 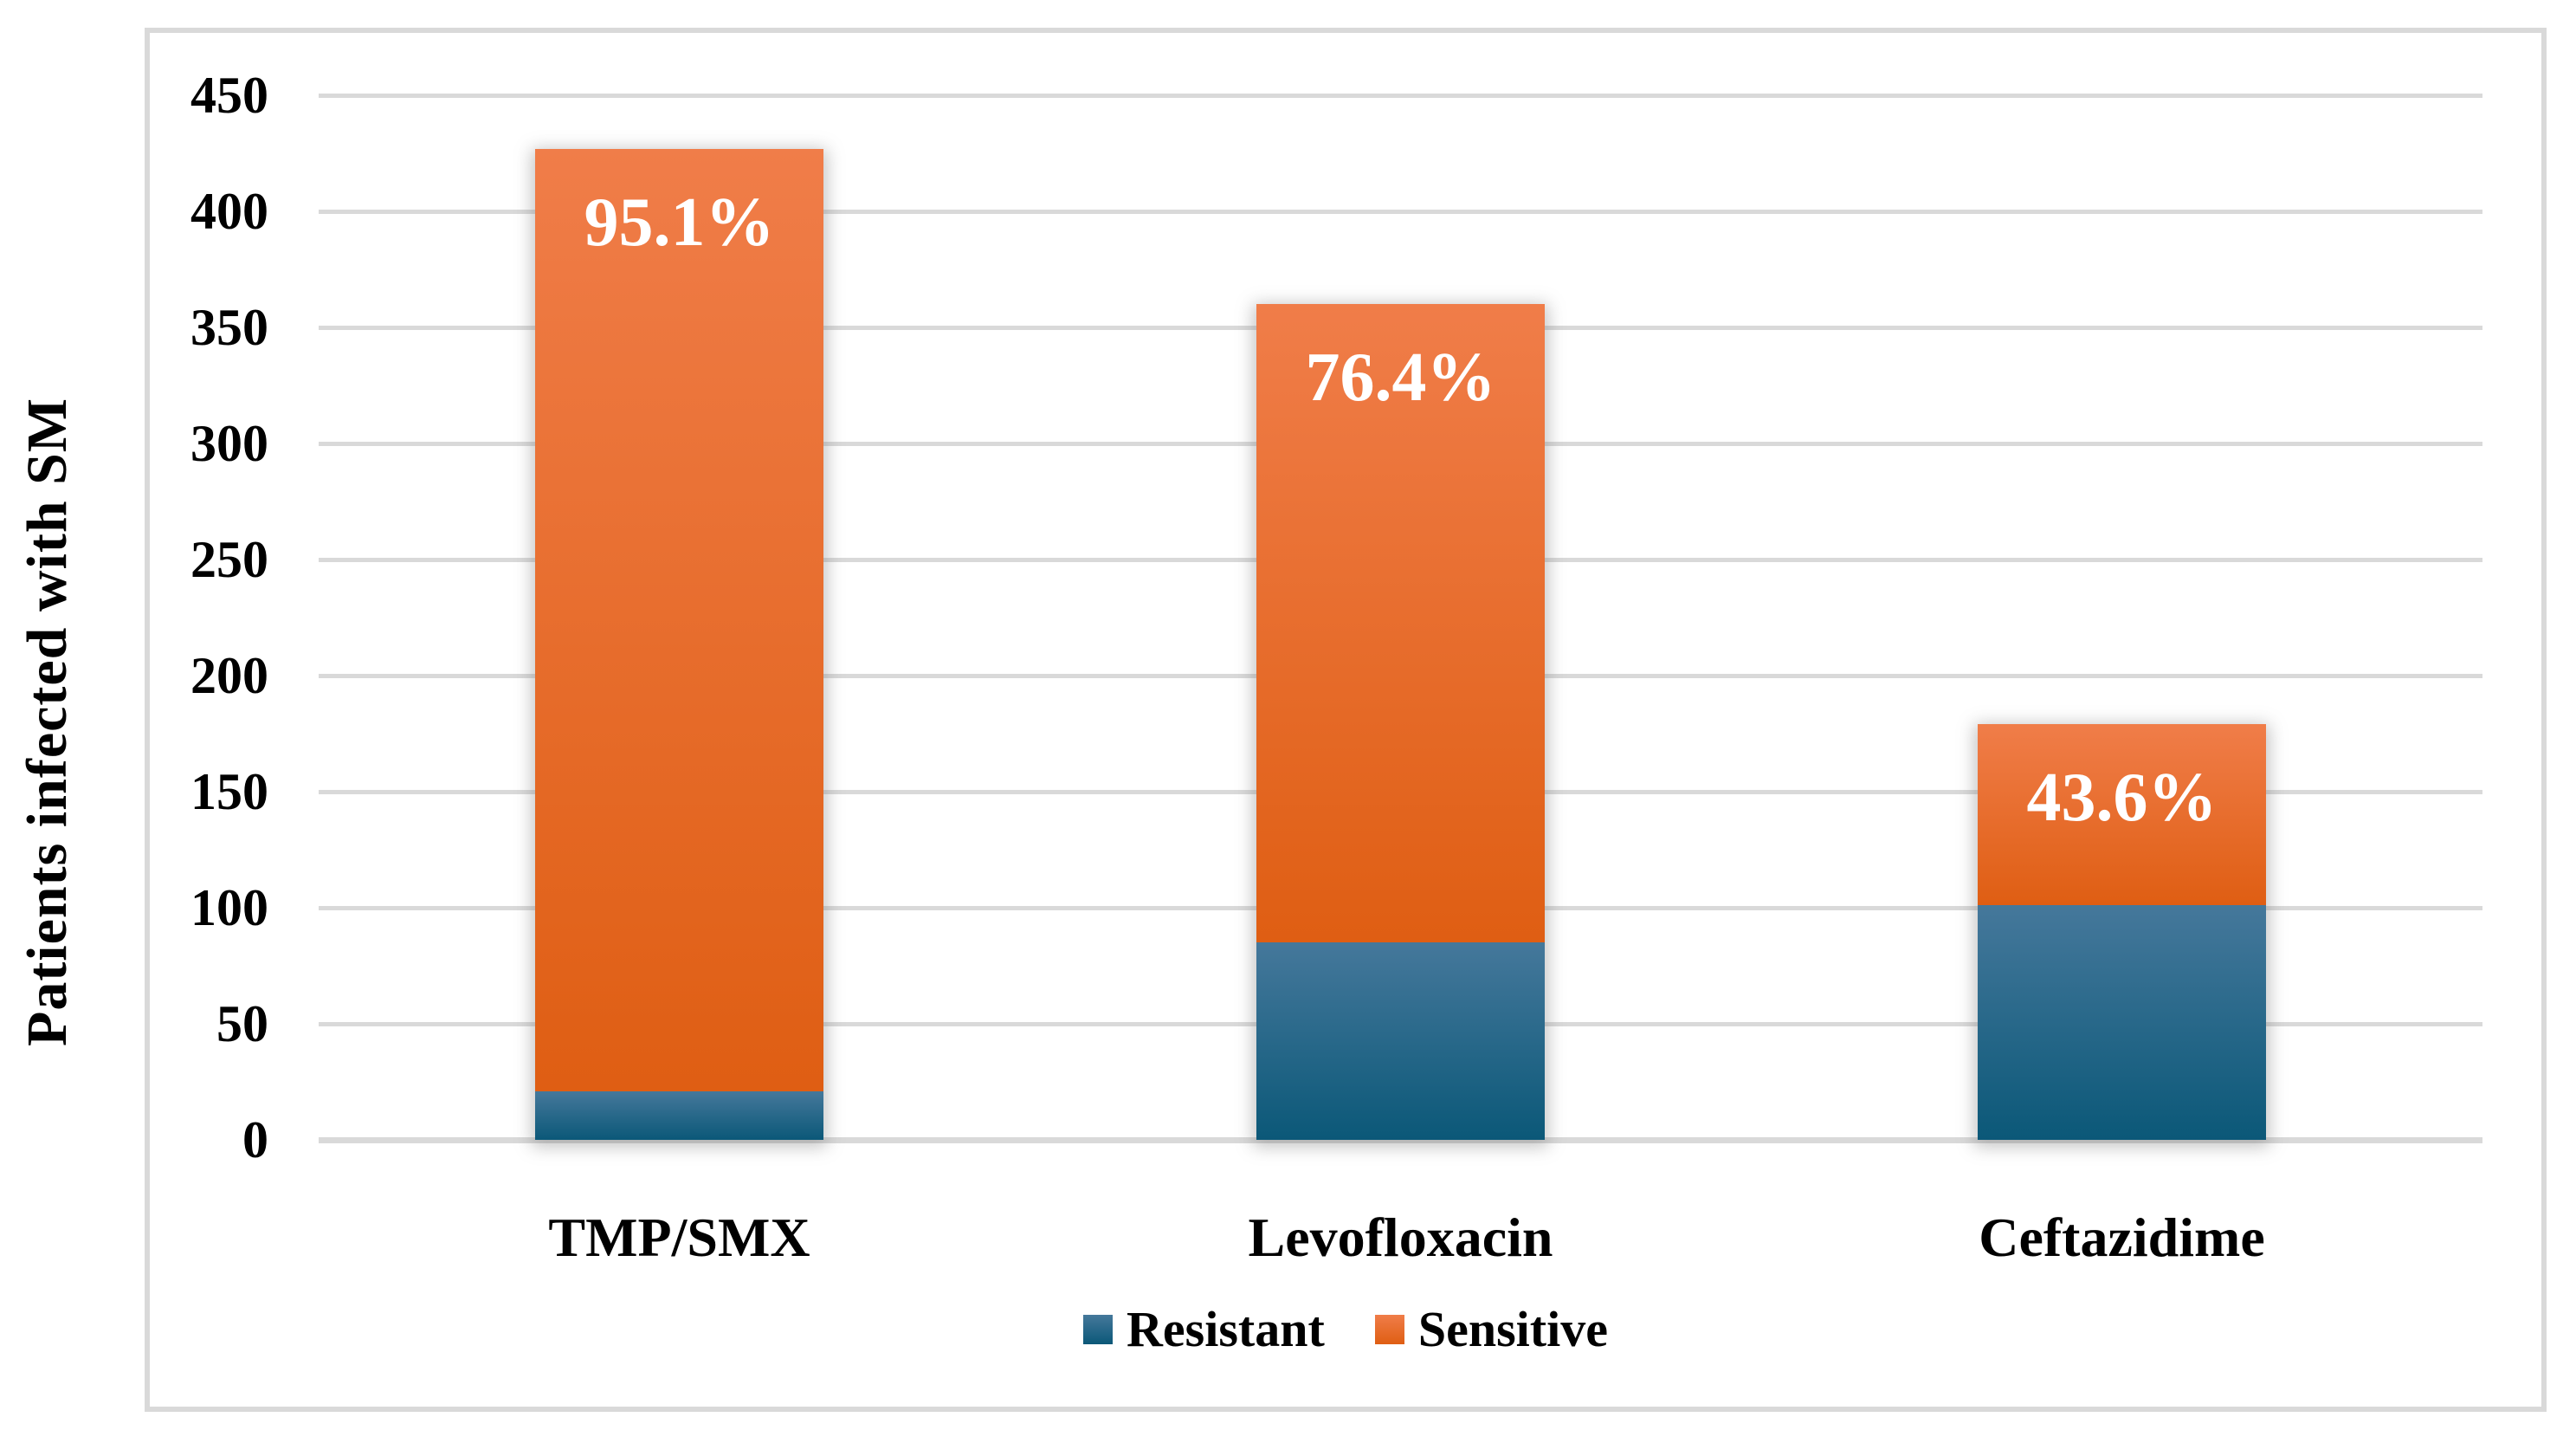 What do you see at coordinates (2122, 798) in the screenshot?
I see `percent-label: 43.6%` at bounding box center [2122, 798].